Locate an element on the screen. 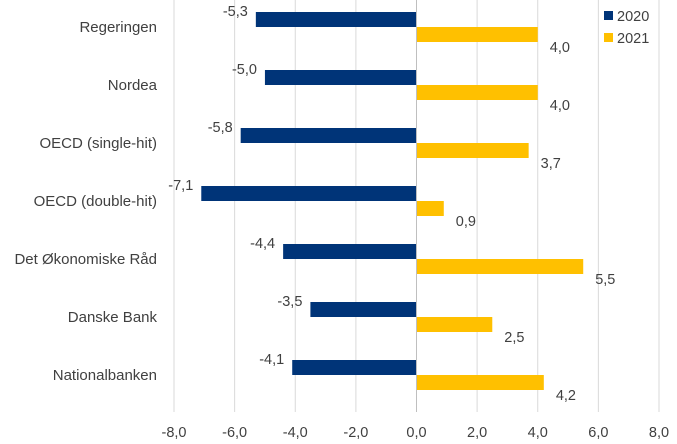 The width and height of the screenshot is (677, 444). x-tick-label: 4,0 is located at coordinates (538, 433).